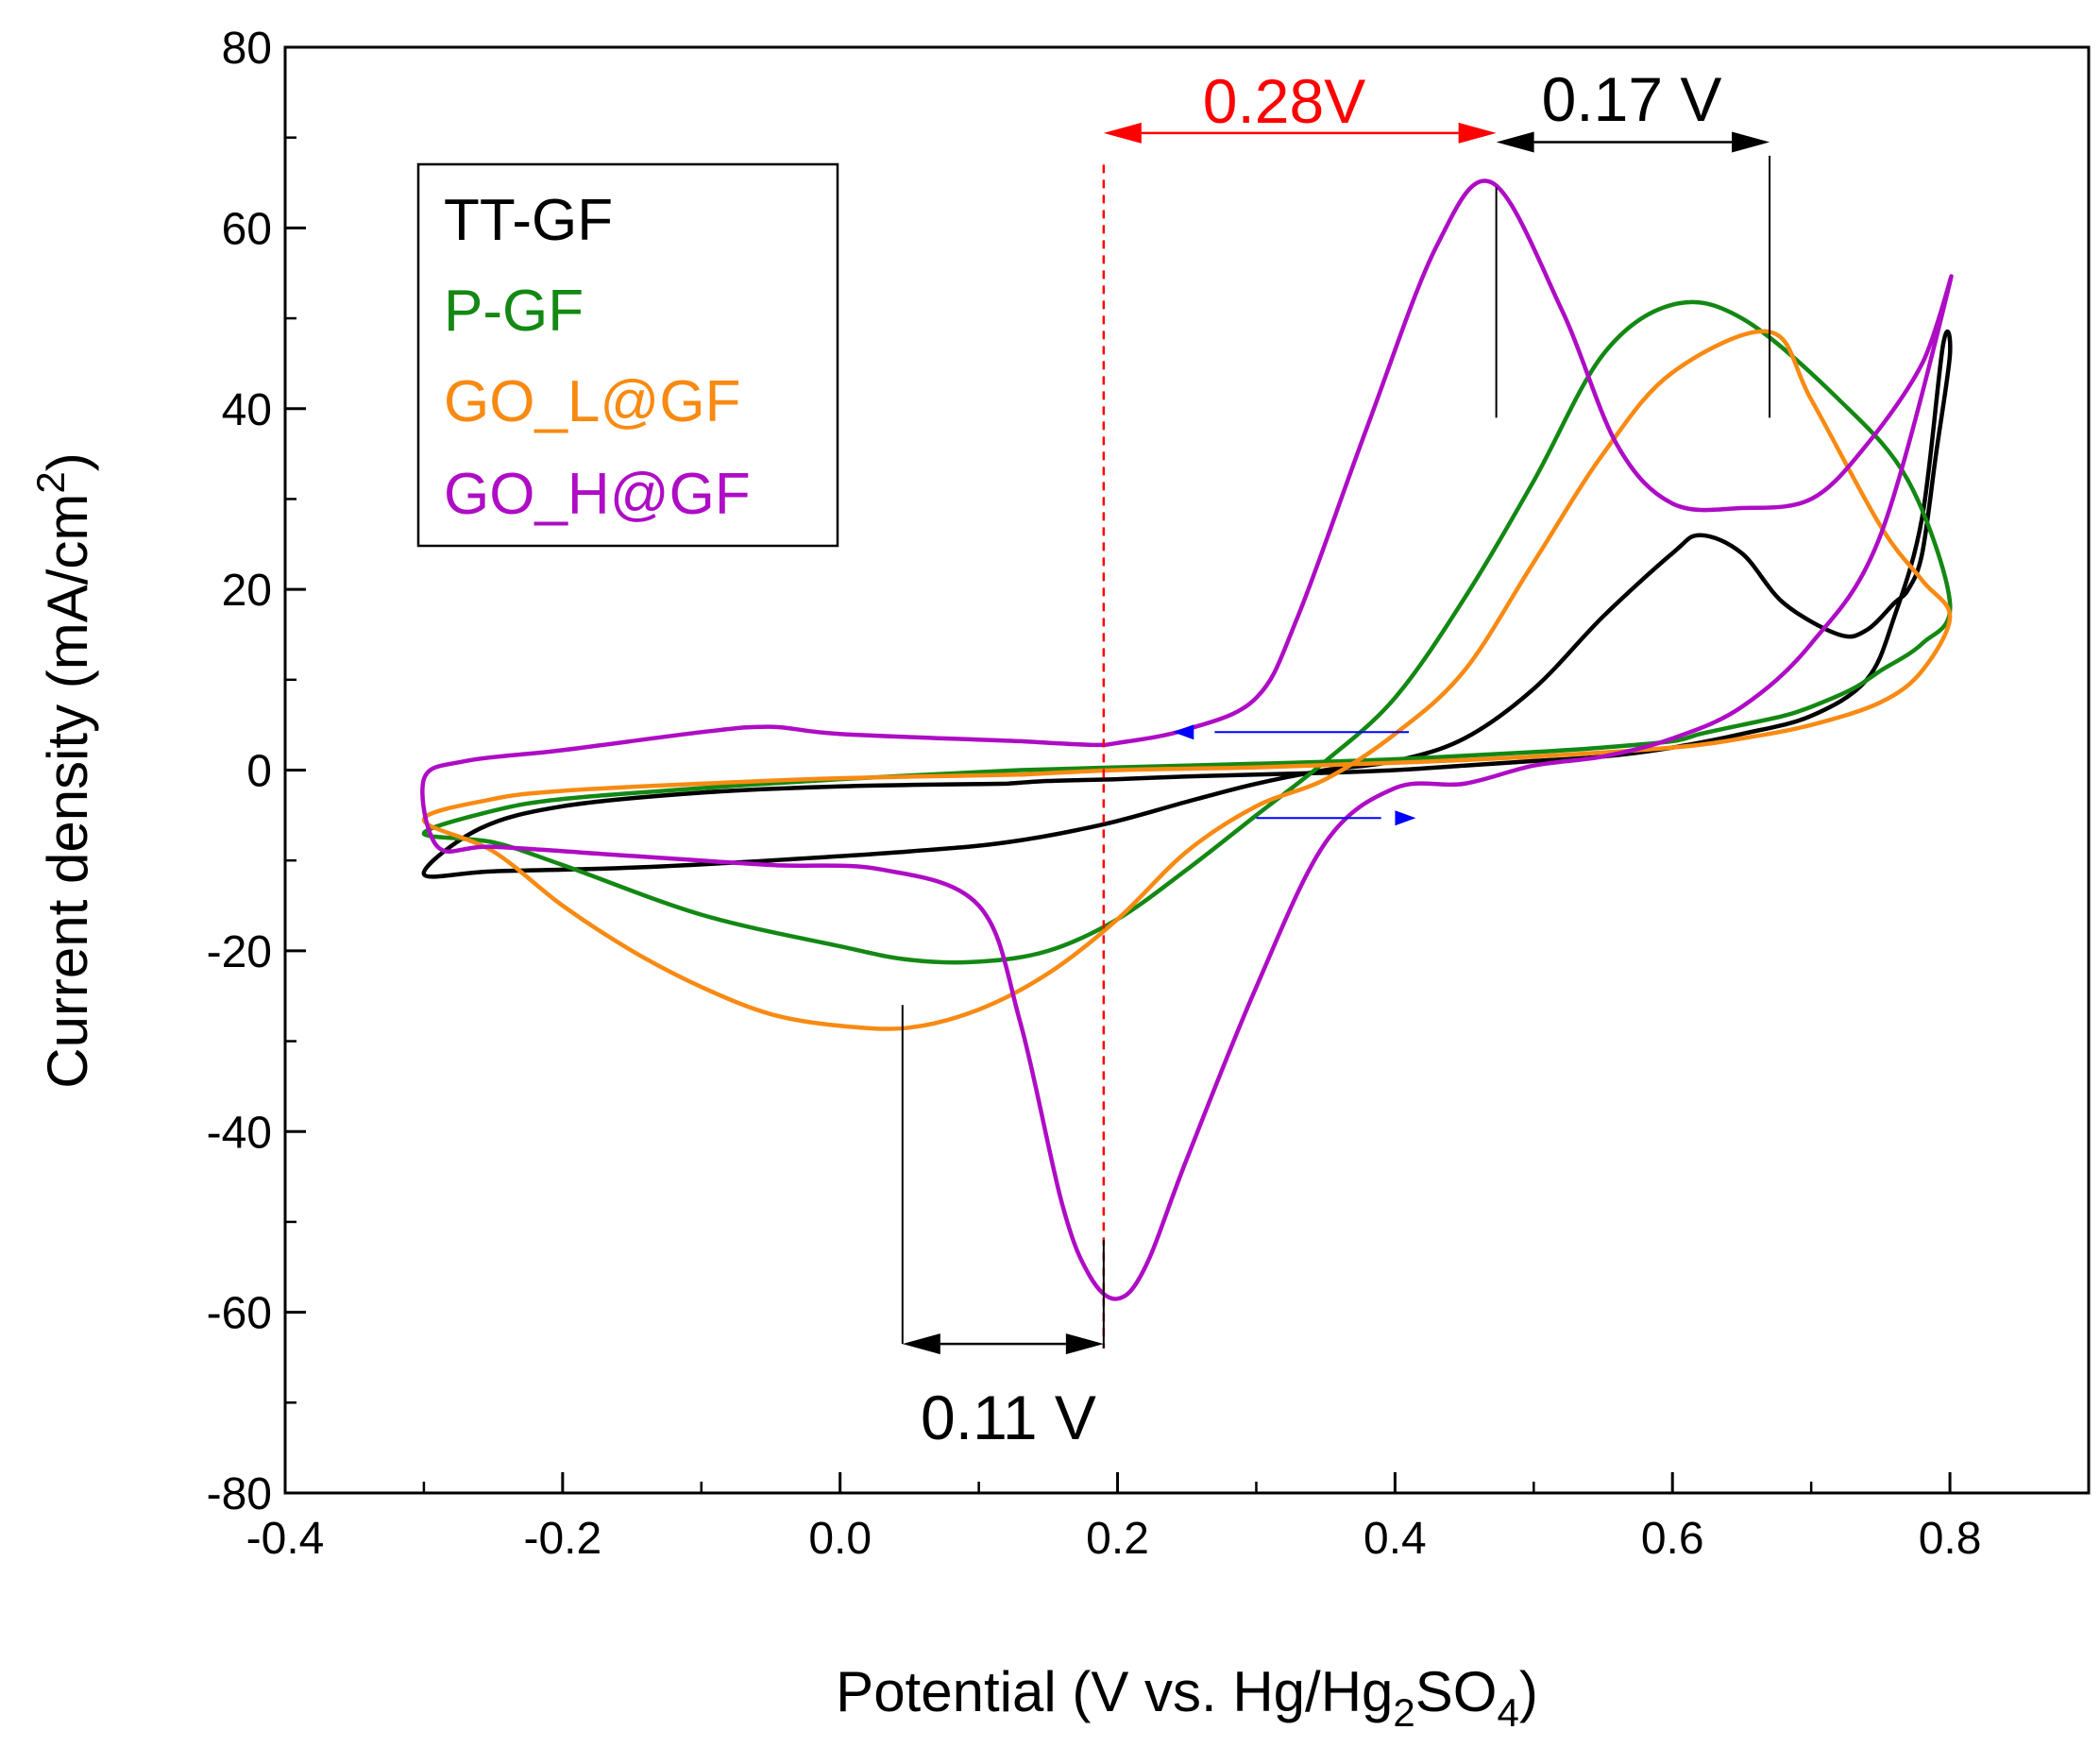  Describe the element at coordinates (239, 1314) in the screenshot. I see `y-tick-label: -60` at that location.